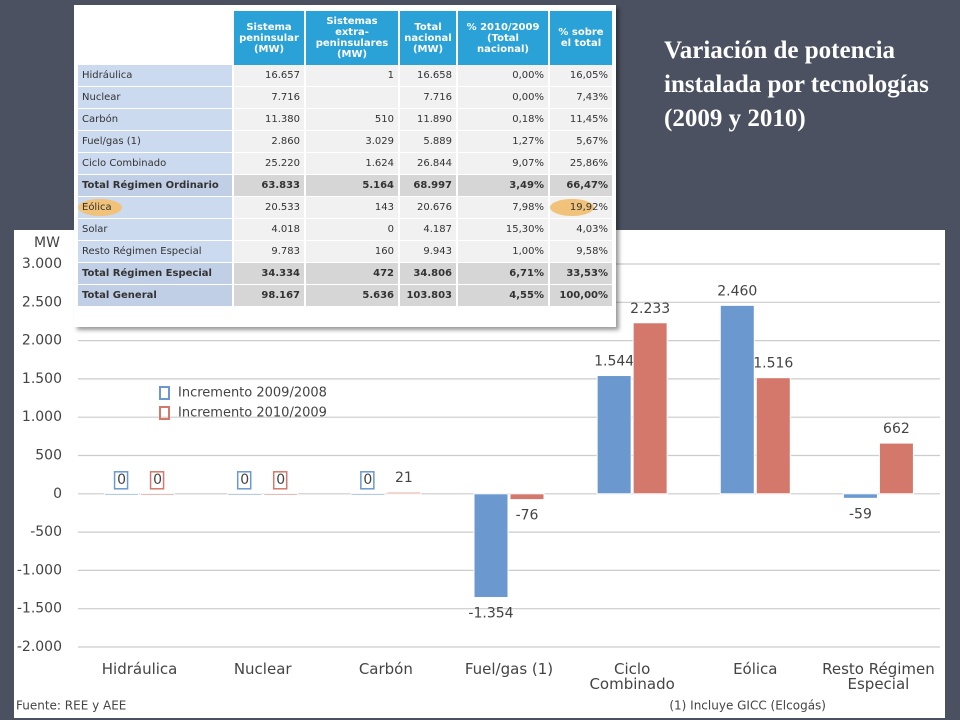 The width and height of the screenshot is (960, 720). What do you see at coordinates (352, 229) in the screenshot?
I see `table-cell: 0` at bounding box center [352, 229].